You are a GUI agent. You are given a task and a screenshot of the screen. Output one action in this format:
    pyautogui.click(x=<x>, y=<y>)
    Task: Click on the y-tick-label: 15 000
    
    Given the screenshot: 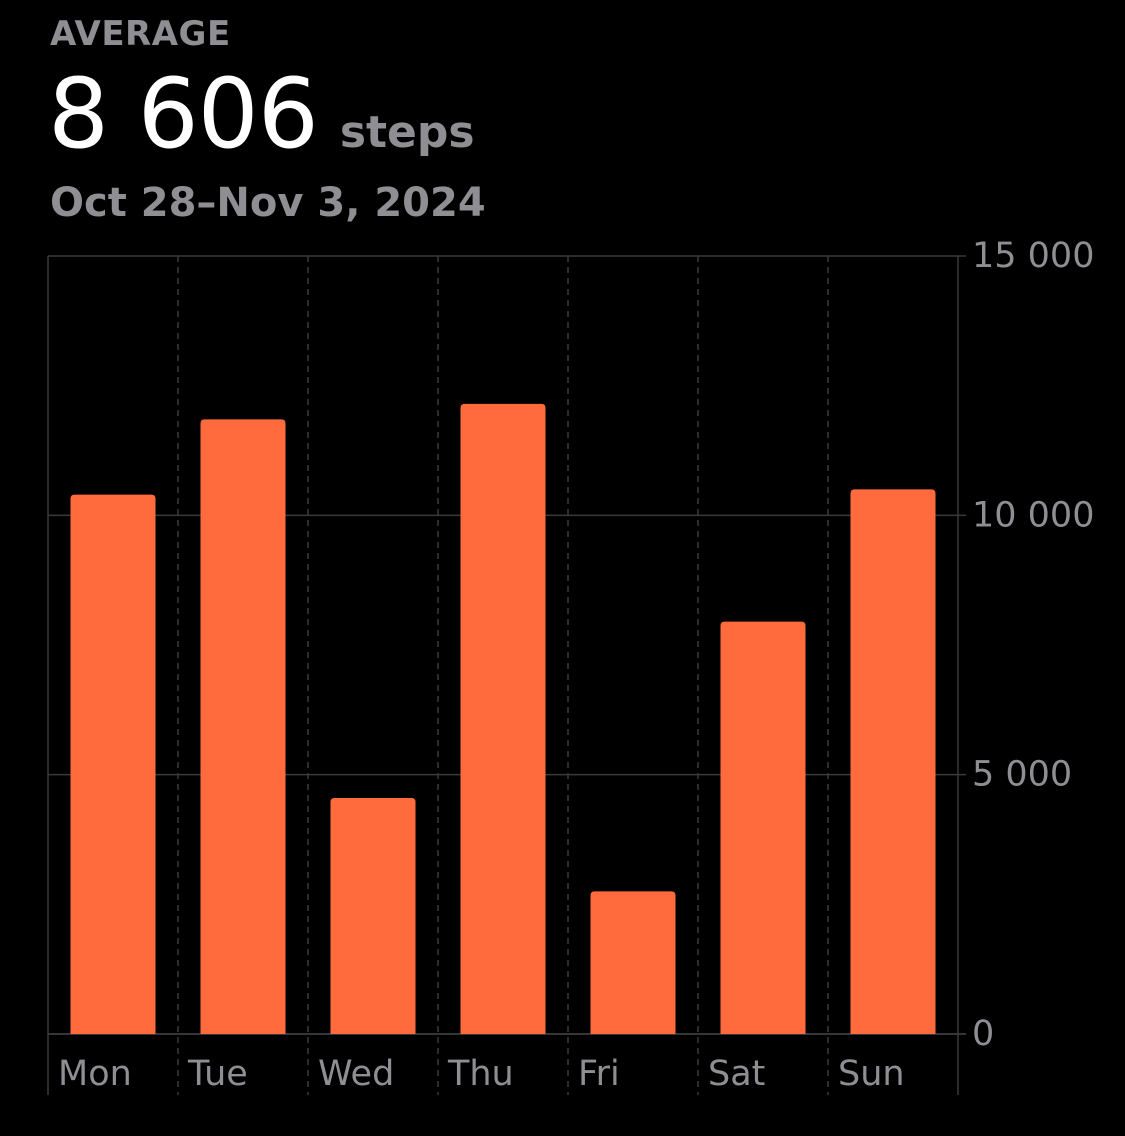 What is the action you would take?
    pyautogui.click(x=1033, y=256)
    